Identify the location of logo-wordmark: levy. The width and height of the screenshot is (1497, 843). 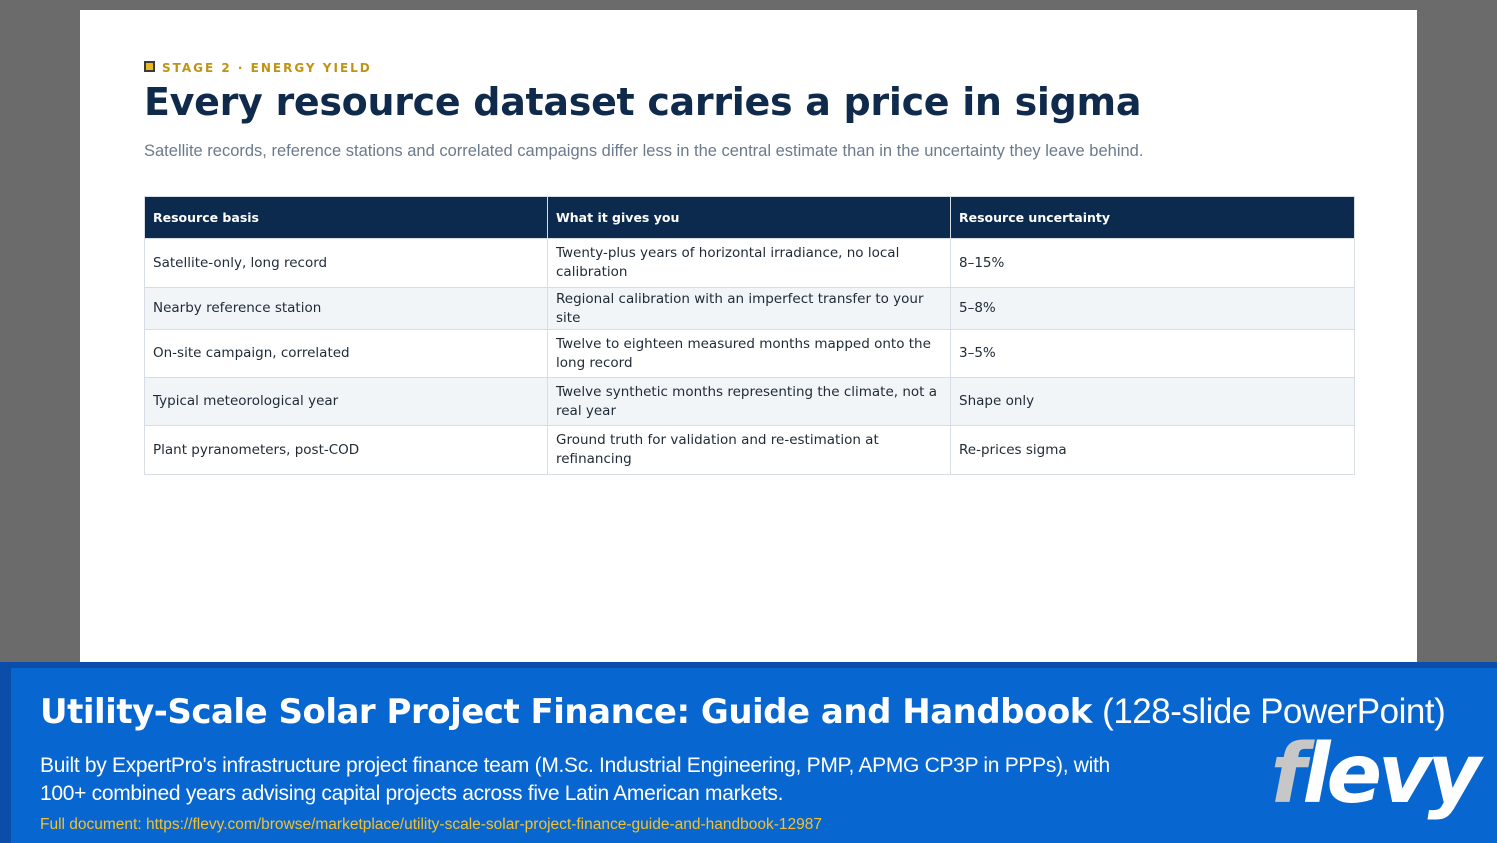
(1391, 774).